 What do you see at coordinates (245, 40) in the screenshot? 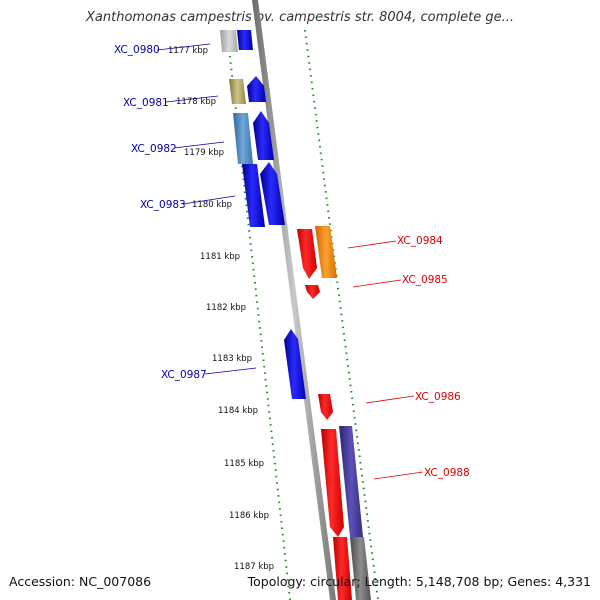
I see `gene-xc0980` at bounding box center [245, 40].